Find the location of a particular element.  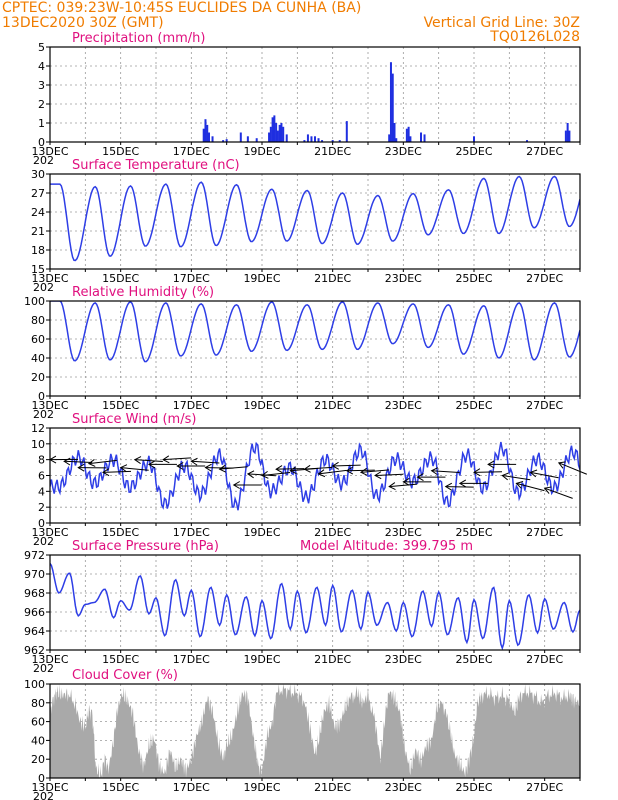

cloud-xtick-label: 25DEC is located at coordinates (473, 787).